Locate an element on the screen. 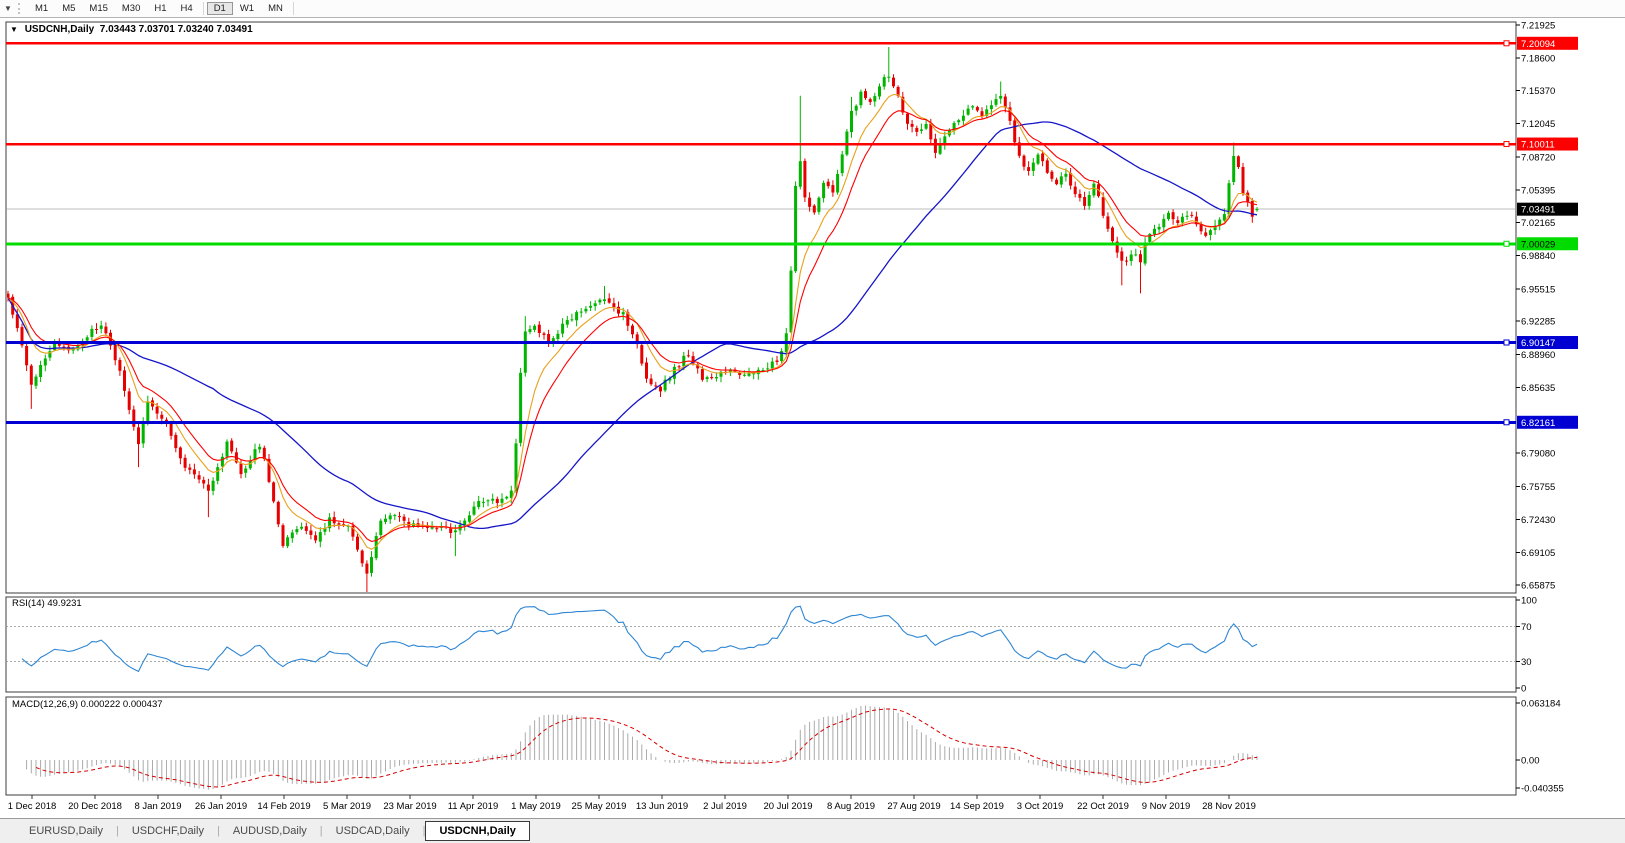  timeframe-buttons: M1 M5 M15 M30 H1 H4 D1 W1 MN is located at coordinates (162, 8).